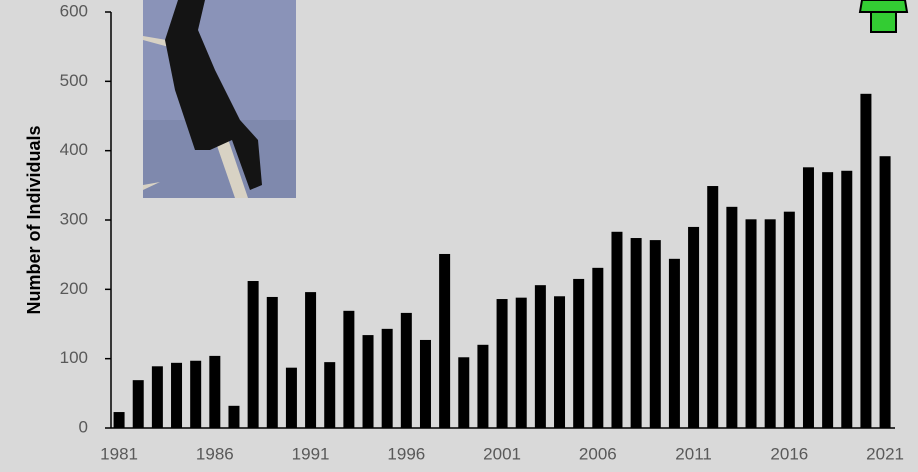 The width and height of the screenshot is (918, 472). Describe the element at coordinates (883, 16) in the screenshot. I see `green-arrow` at that location.